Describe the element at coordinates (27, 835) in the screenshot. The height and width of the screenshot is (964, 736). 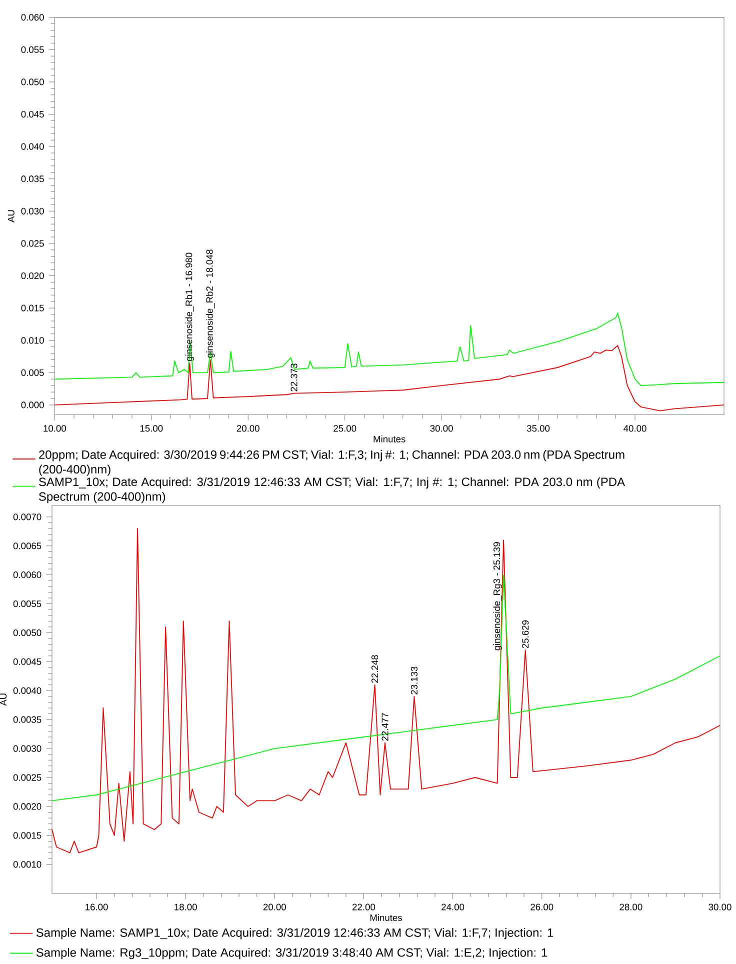
I see `y-tick-label: 0.0015` at that location.